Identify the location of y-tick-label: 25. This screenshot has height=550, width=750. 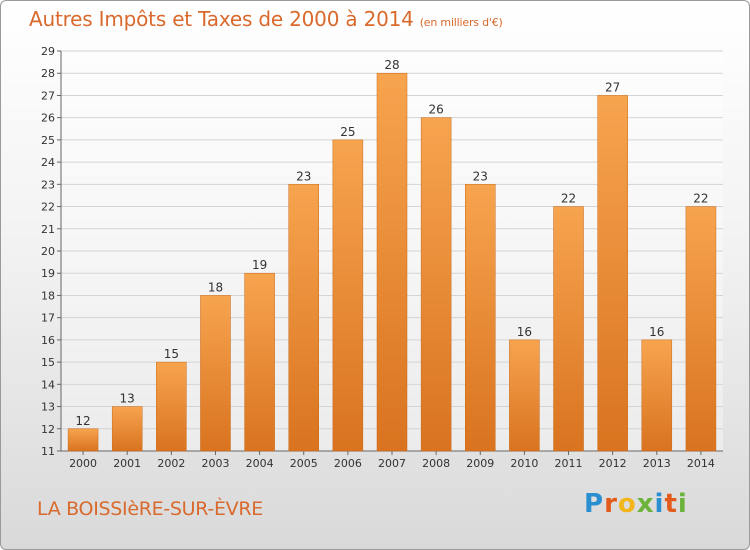
(48, 140).